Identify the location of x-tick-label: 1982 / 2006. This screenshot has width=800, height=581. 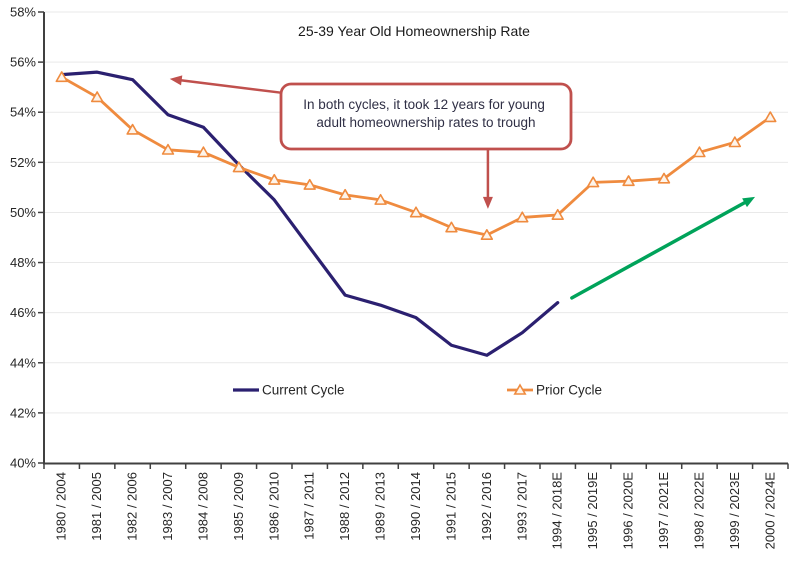
(132, 506).